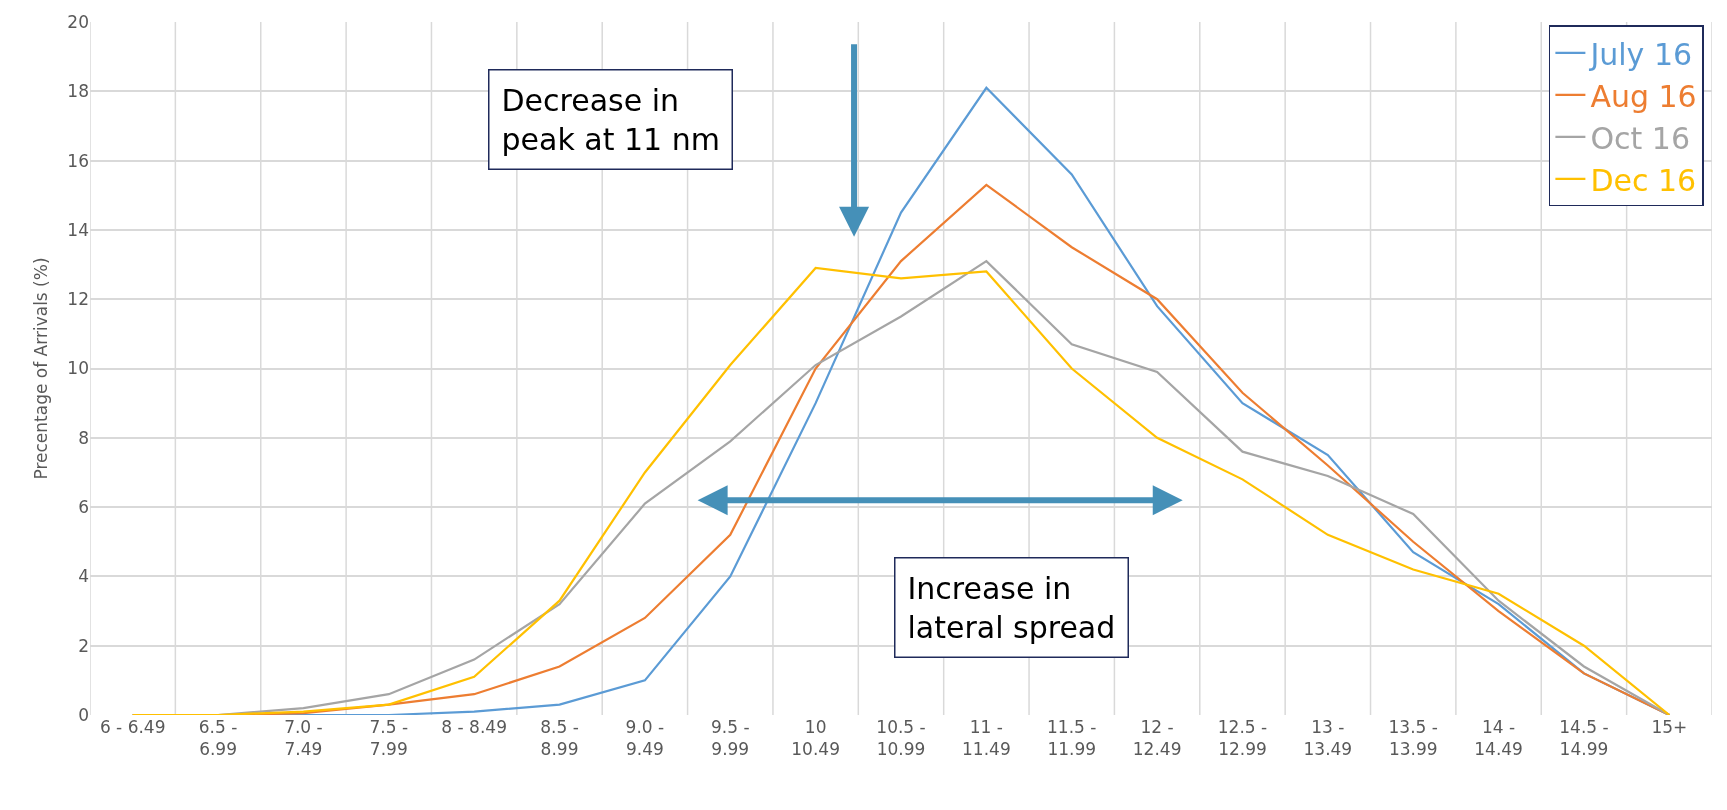 Image resolution: width=1727 pixels, height=810 pixels. Describe the element at coordinates (1584, 738) in the screenshot. I see `x-tick-label: 14.5 - 14.99` at that location.